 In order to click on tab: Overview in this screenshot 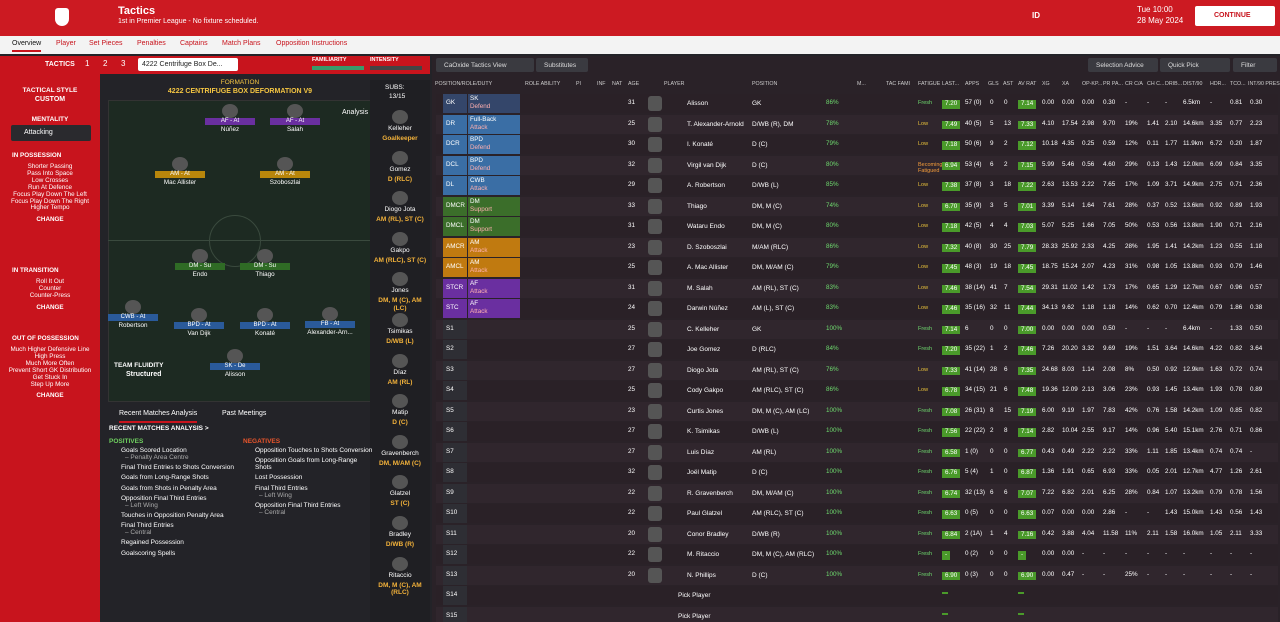, I will do `click(27, 46)`.